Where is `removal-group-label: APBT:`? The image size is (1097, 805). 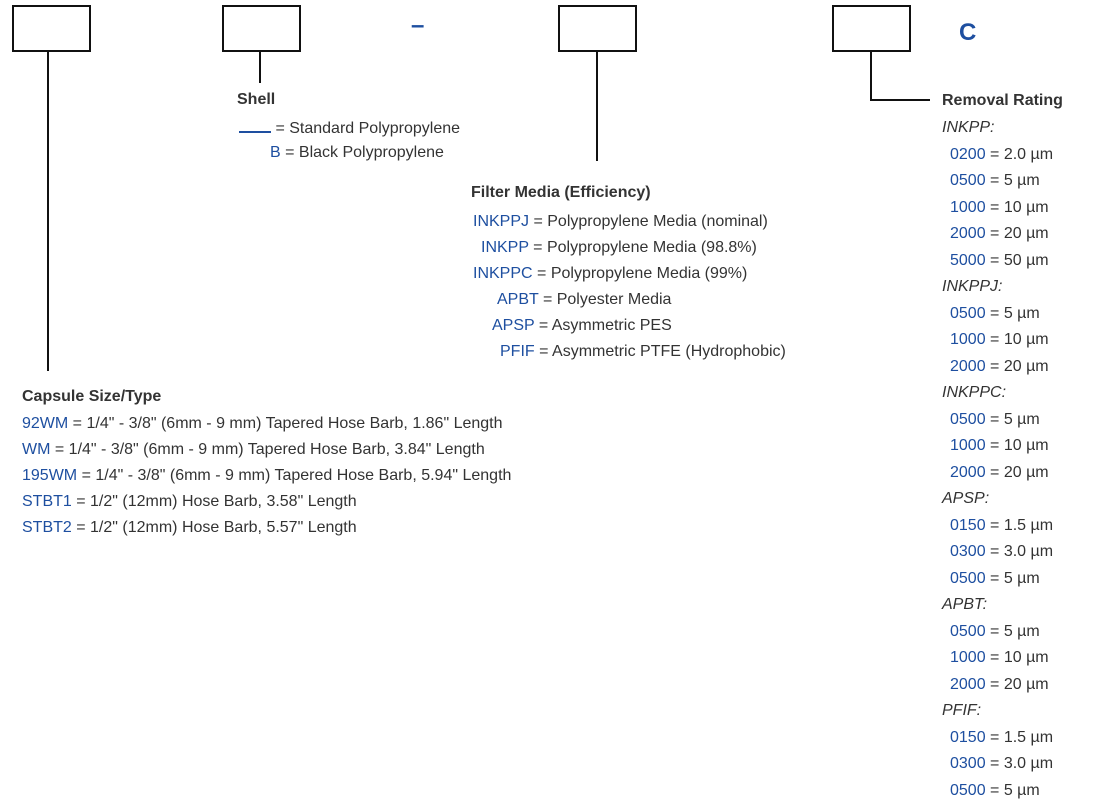 removal-group-label: APBT: is located at coordinates (965, 604).